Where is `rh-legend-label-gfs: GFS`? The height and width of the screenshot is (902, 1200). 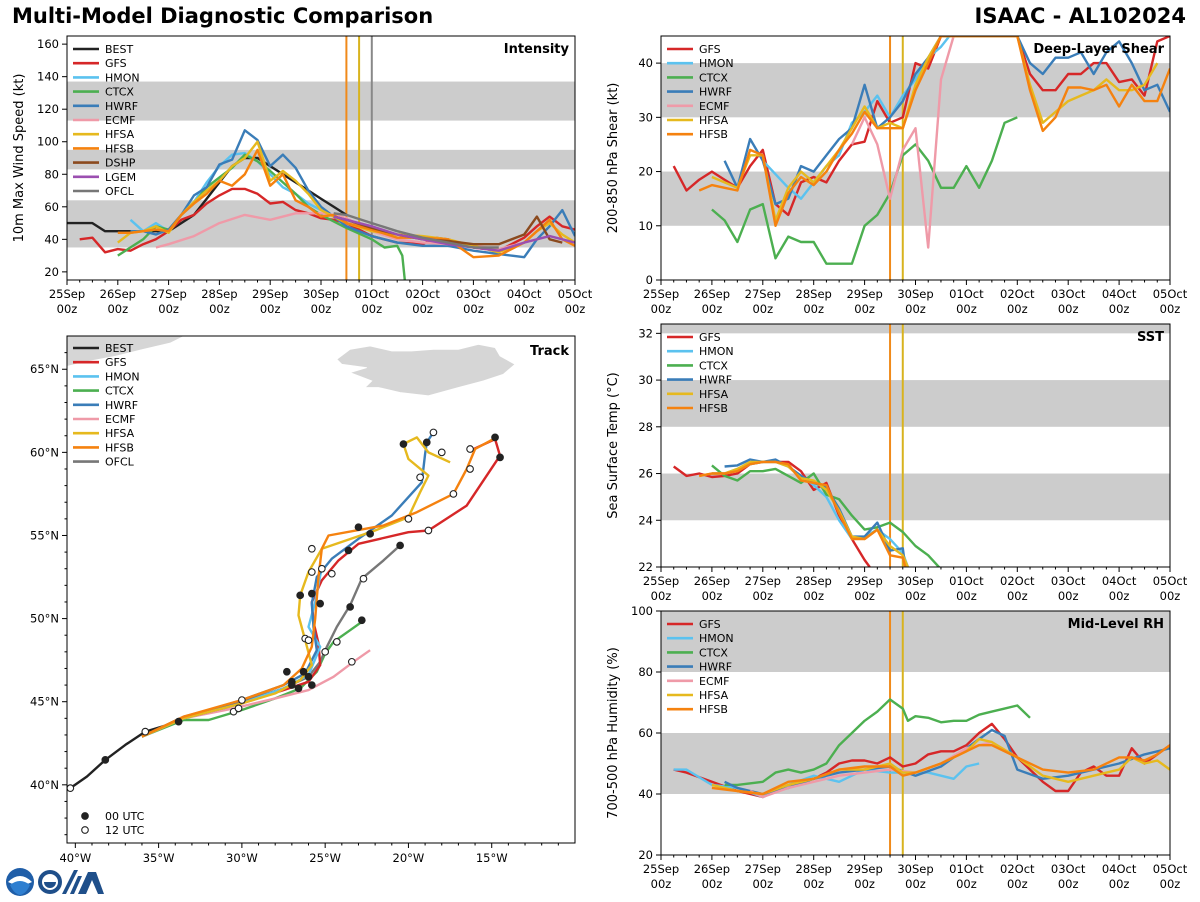 rh-legend-label-gfs: GFS is located at coordinates (710, 624).